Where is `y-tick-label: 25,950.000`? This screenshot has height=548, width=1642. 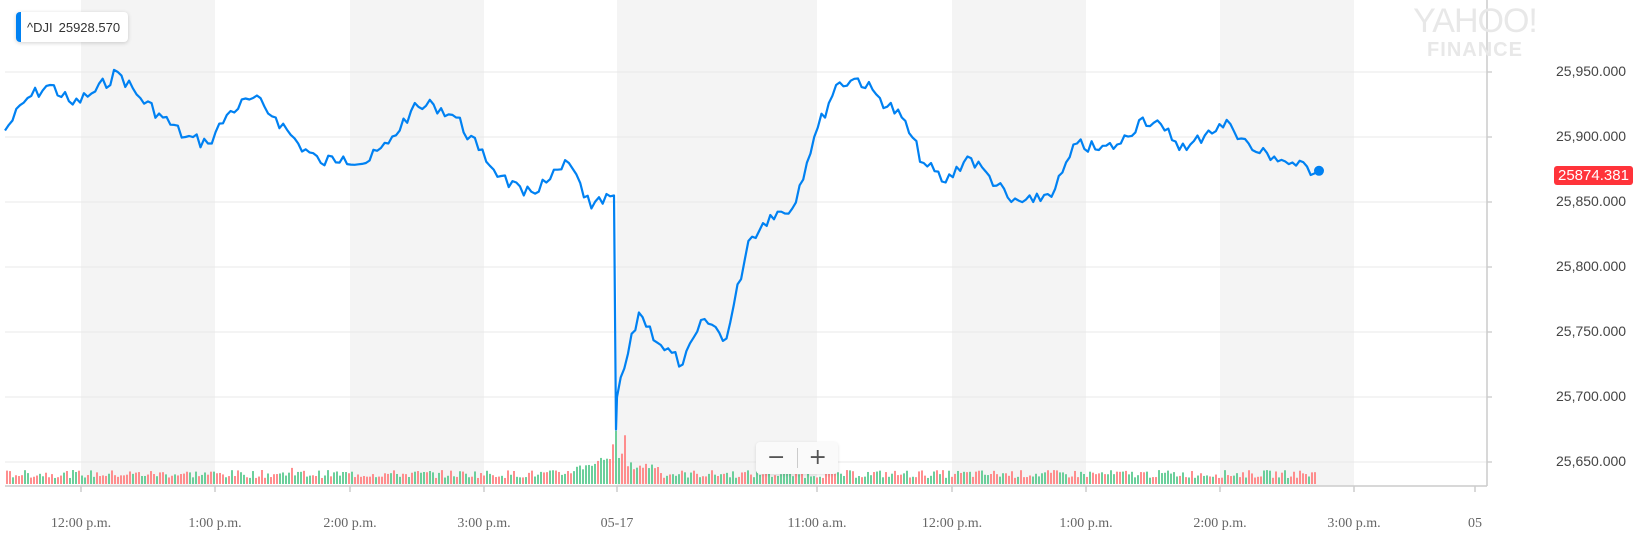 y-tick-label: 25,950.000 is located at coordinates (1591, 71).